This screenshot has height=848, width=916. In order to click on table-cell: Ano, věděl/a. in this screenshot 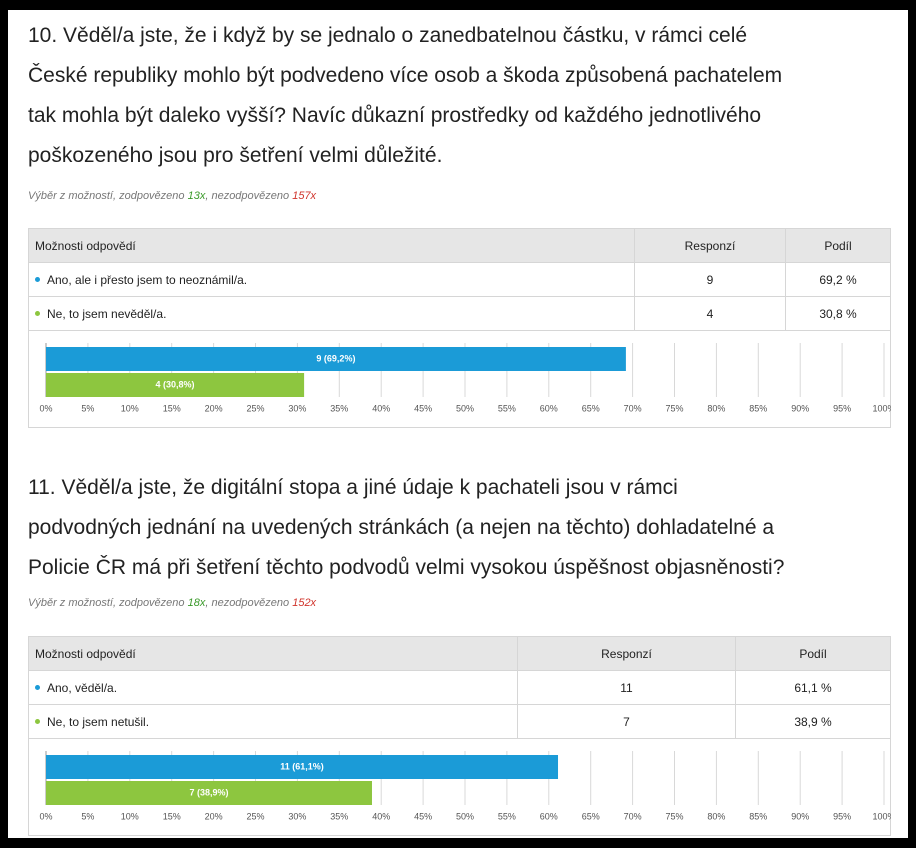, I will do `click(273, 687)`.